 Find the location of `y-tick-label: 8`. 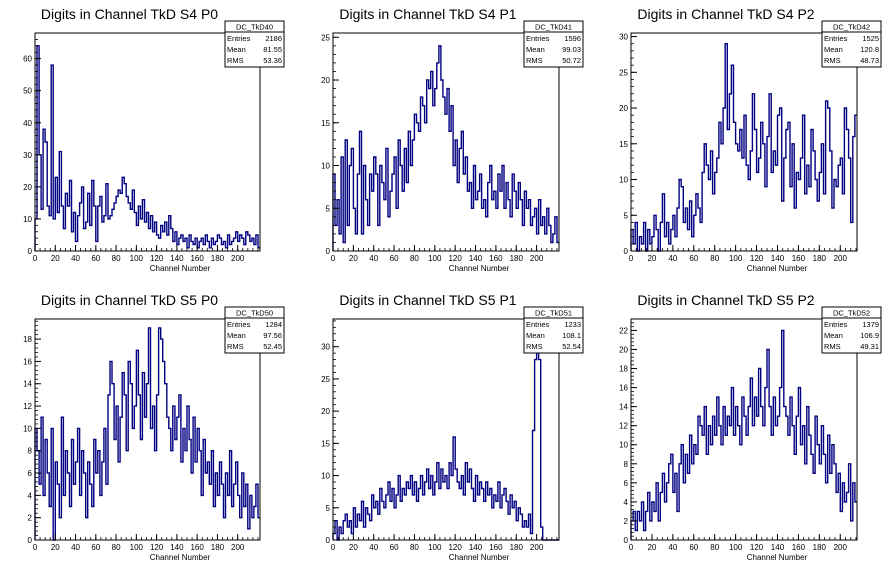

y-tick-label: 8 is located at coordinates (626, 464).